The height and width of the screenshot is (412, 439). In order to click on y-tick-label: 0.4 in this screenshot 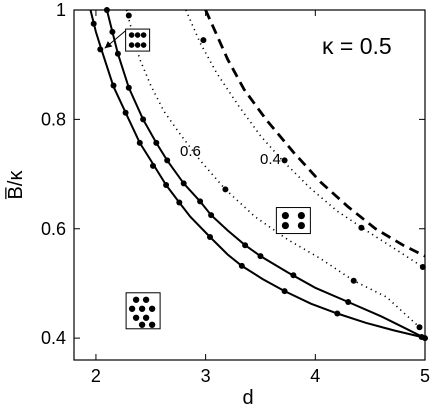, I will do `click(53, 338)`.